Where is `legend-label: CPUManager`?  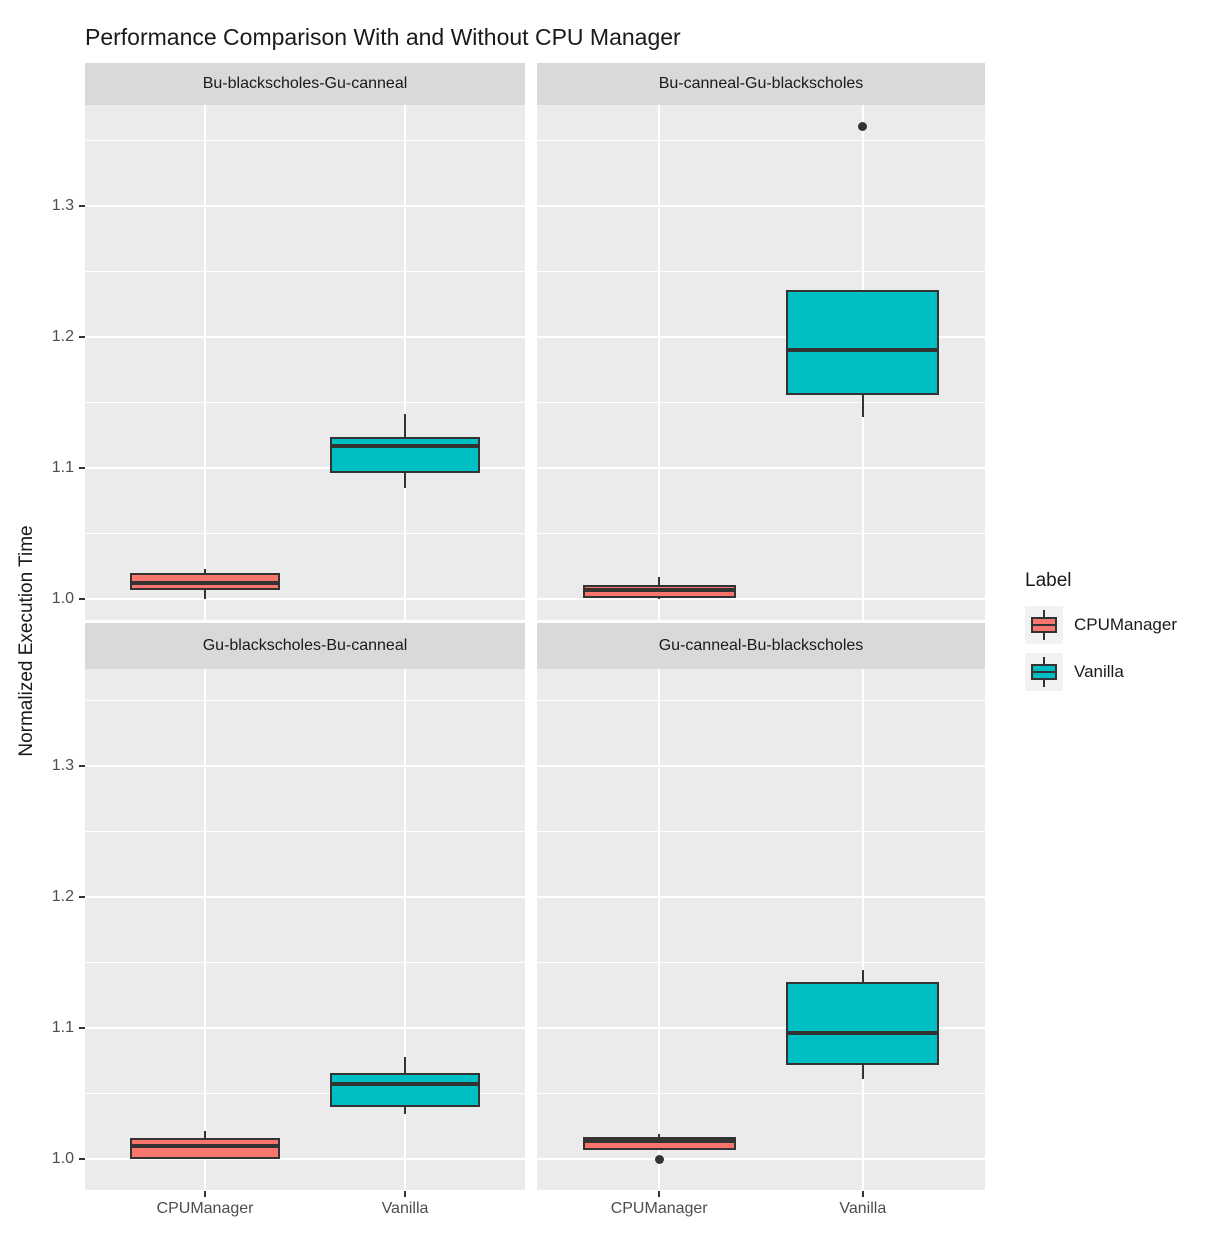
legend-label: CPUManager is located at coordinates (1125, 624).